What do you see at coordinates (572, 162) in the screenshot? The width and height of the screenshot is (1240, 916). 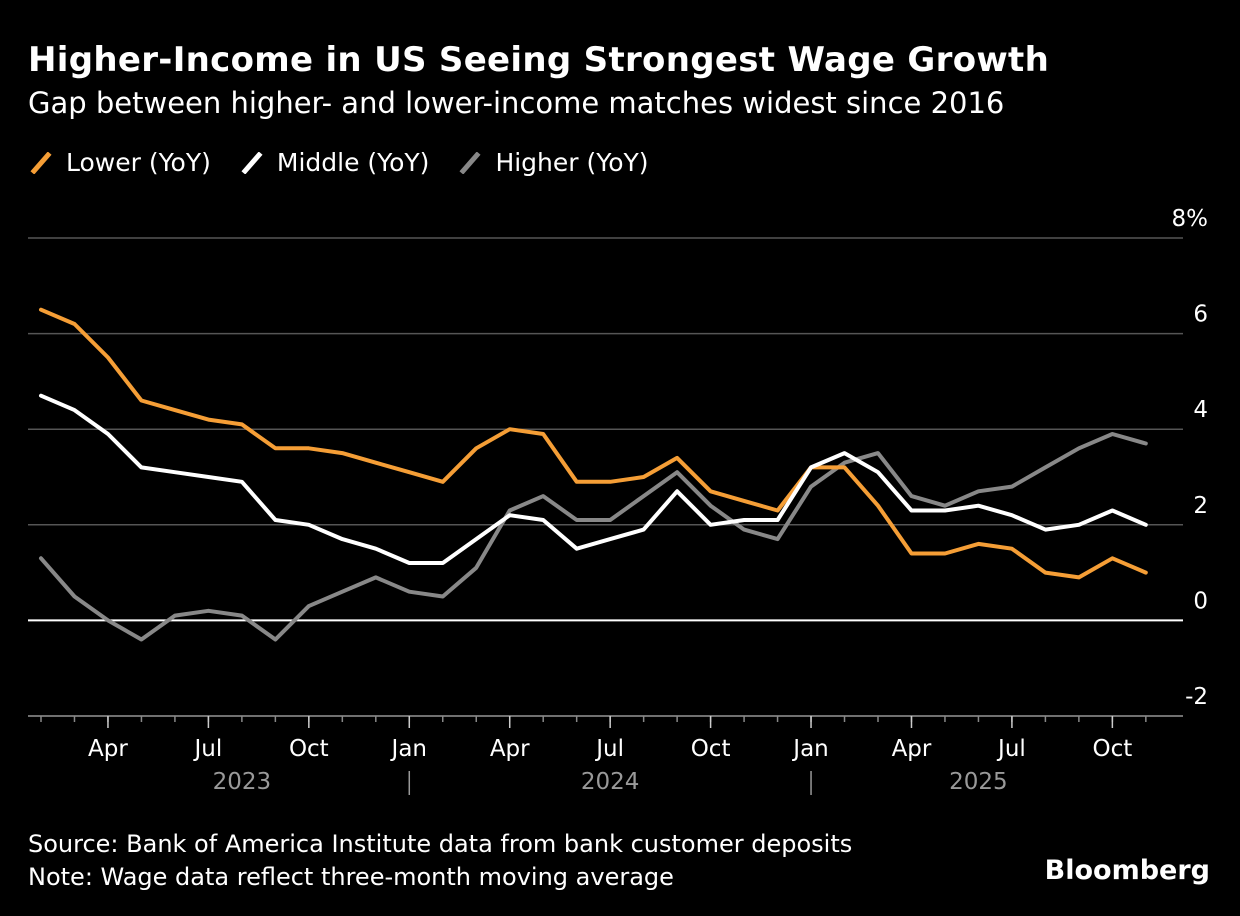 I see `legend-label-higher: Higher (YoY)` at bounding box center [572, 162].